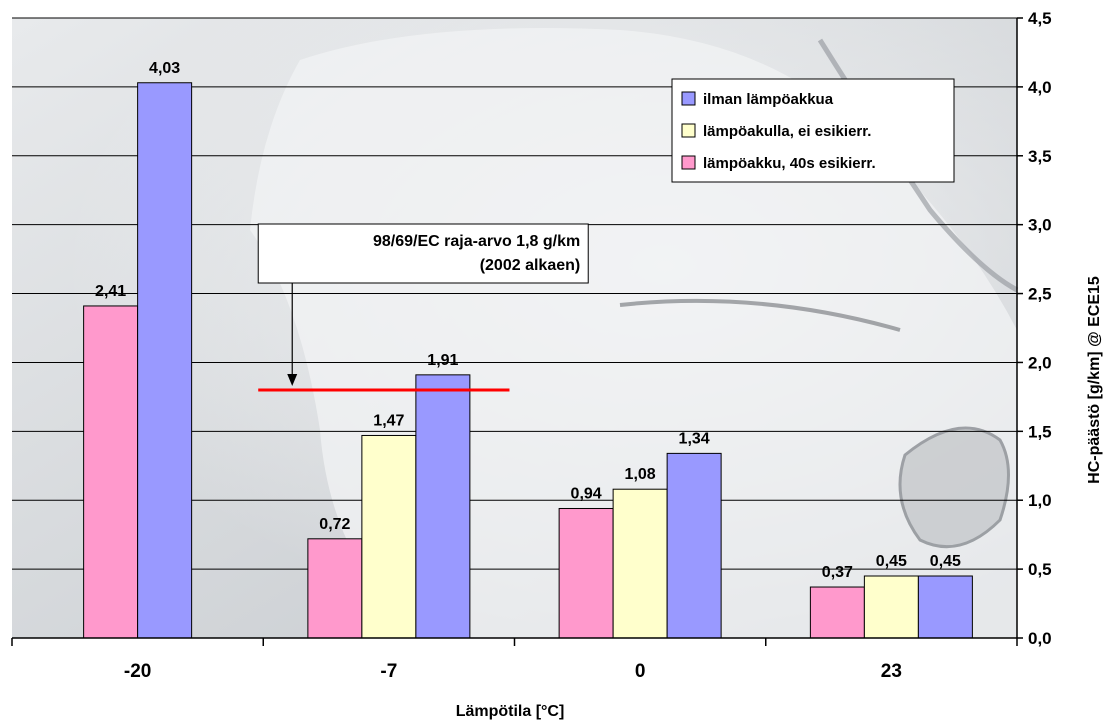 This screenshot has height=724, width=1111. Describe the element at coordinates (1040, 294) in the screenshot. I see `y-tick-label: 2,5` at that location.